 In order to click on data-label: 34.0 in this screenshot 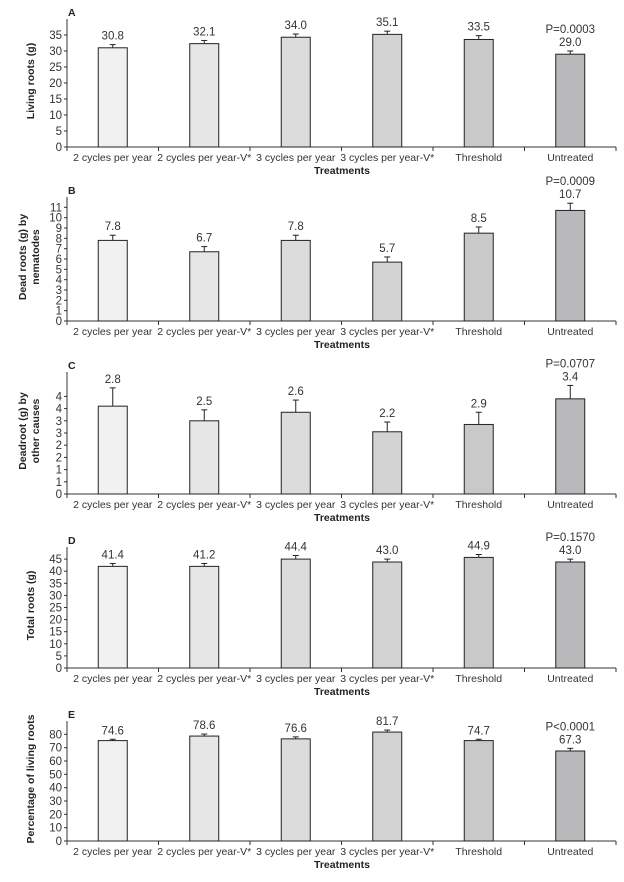, I will do `click(296, 26)`.